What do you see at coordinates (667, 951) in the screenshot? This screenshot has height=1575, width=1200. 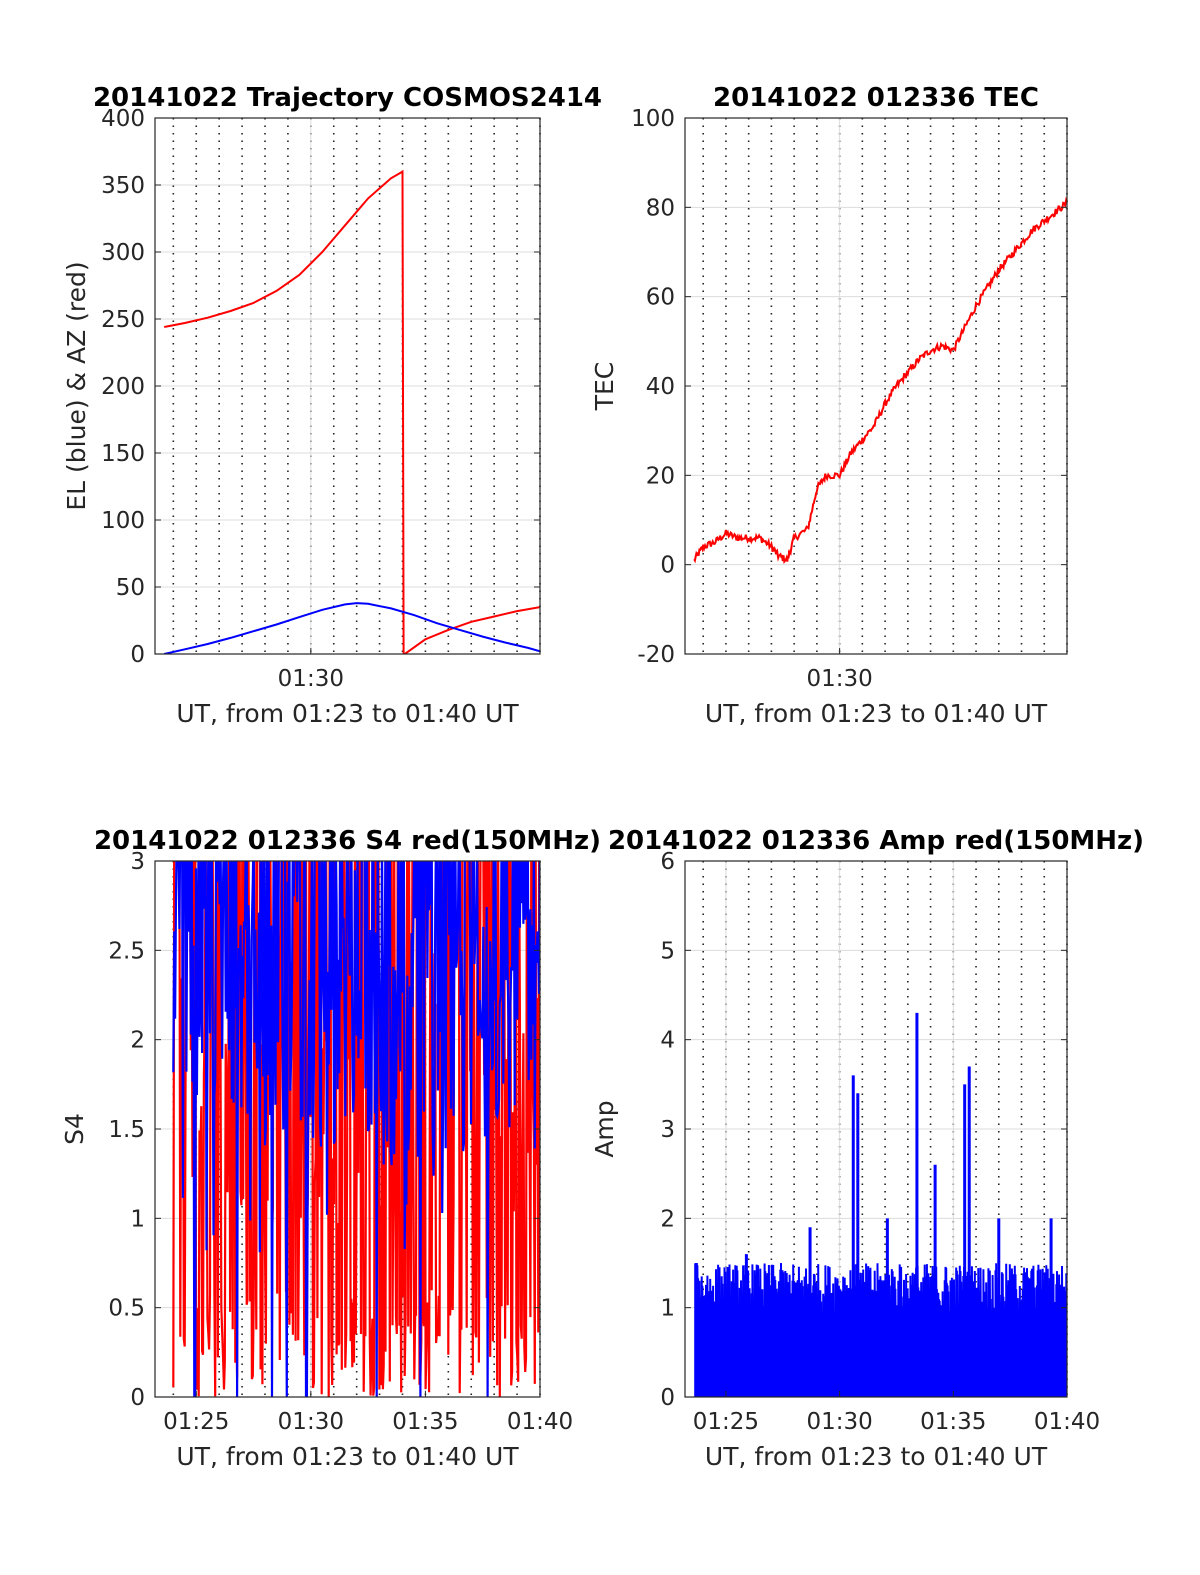 I see `y-tick-label: 5` at bounding box center [667, 951].